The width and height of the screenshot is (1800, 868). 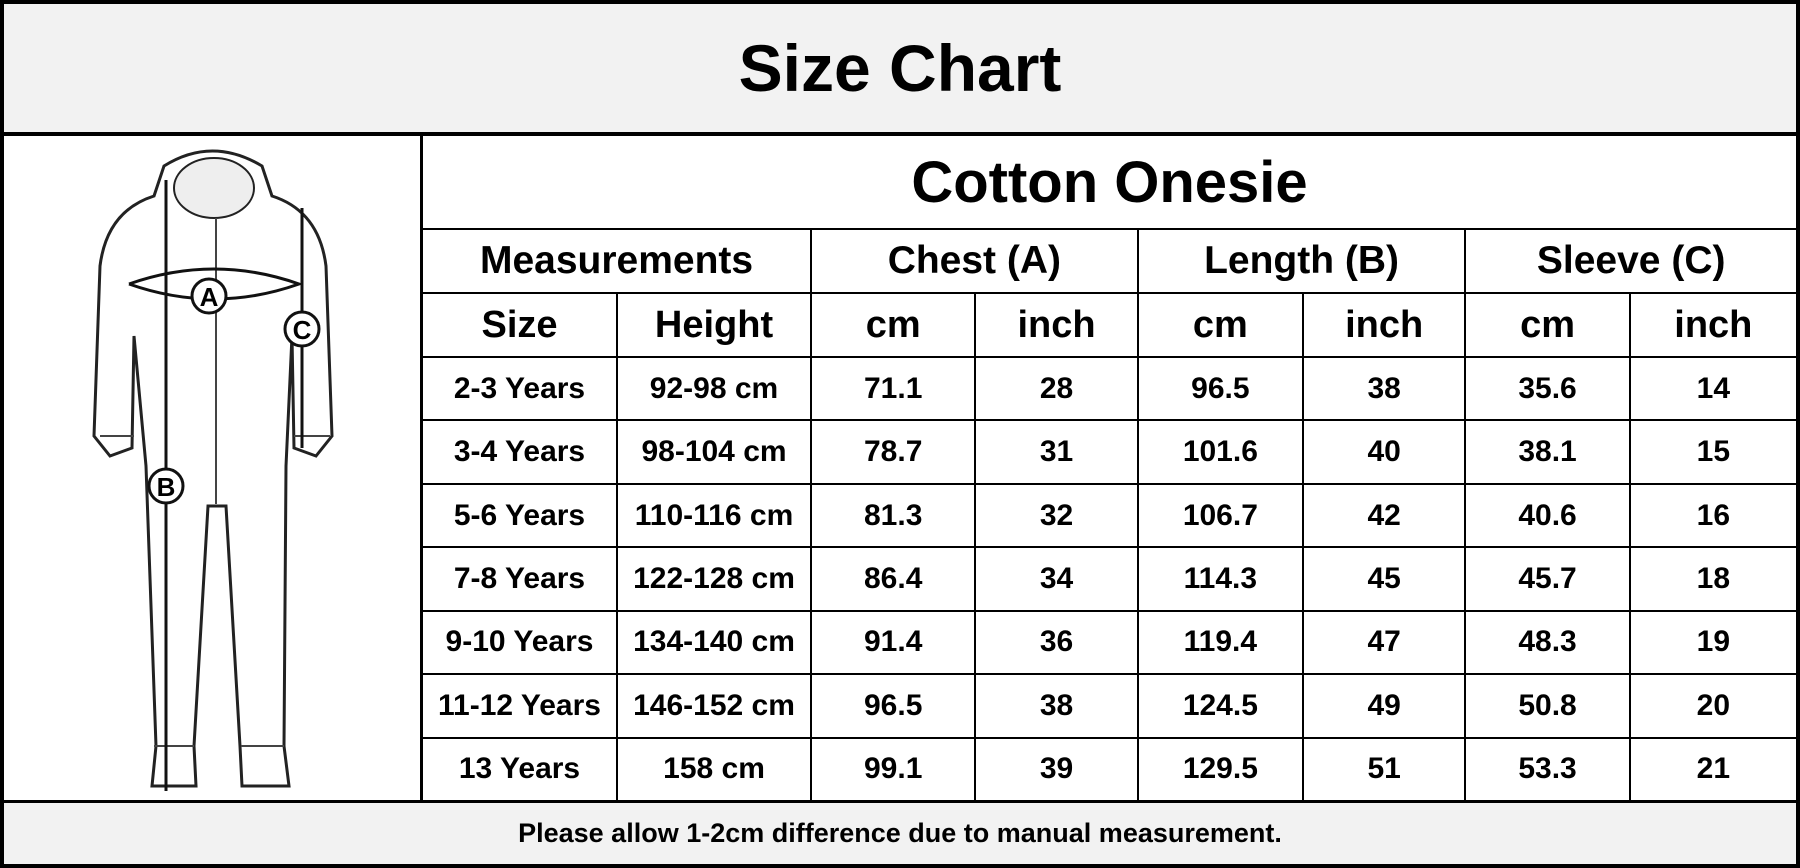 What do you see at coordinates (1109, 182) in the screenshot?
I see `table-title: Cotton Onesie` at bounding box center [1109, 182].